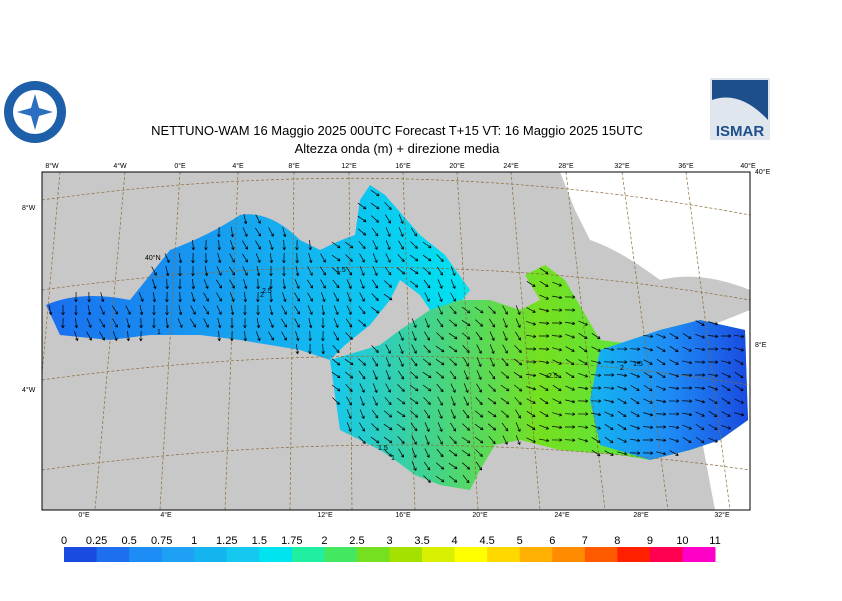  What do you see at coordinates (262, 295) in the screenshot?
I see `contour-label: 2` at bounding box center [262, 295].